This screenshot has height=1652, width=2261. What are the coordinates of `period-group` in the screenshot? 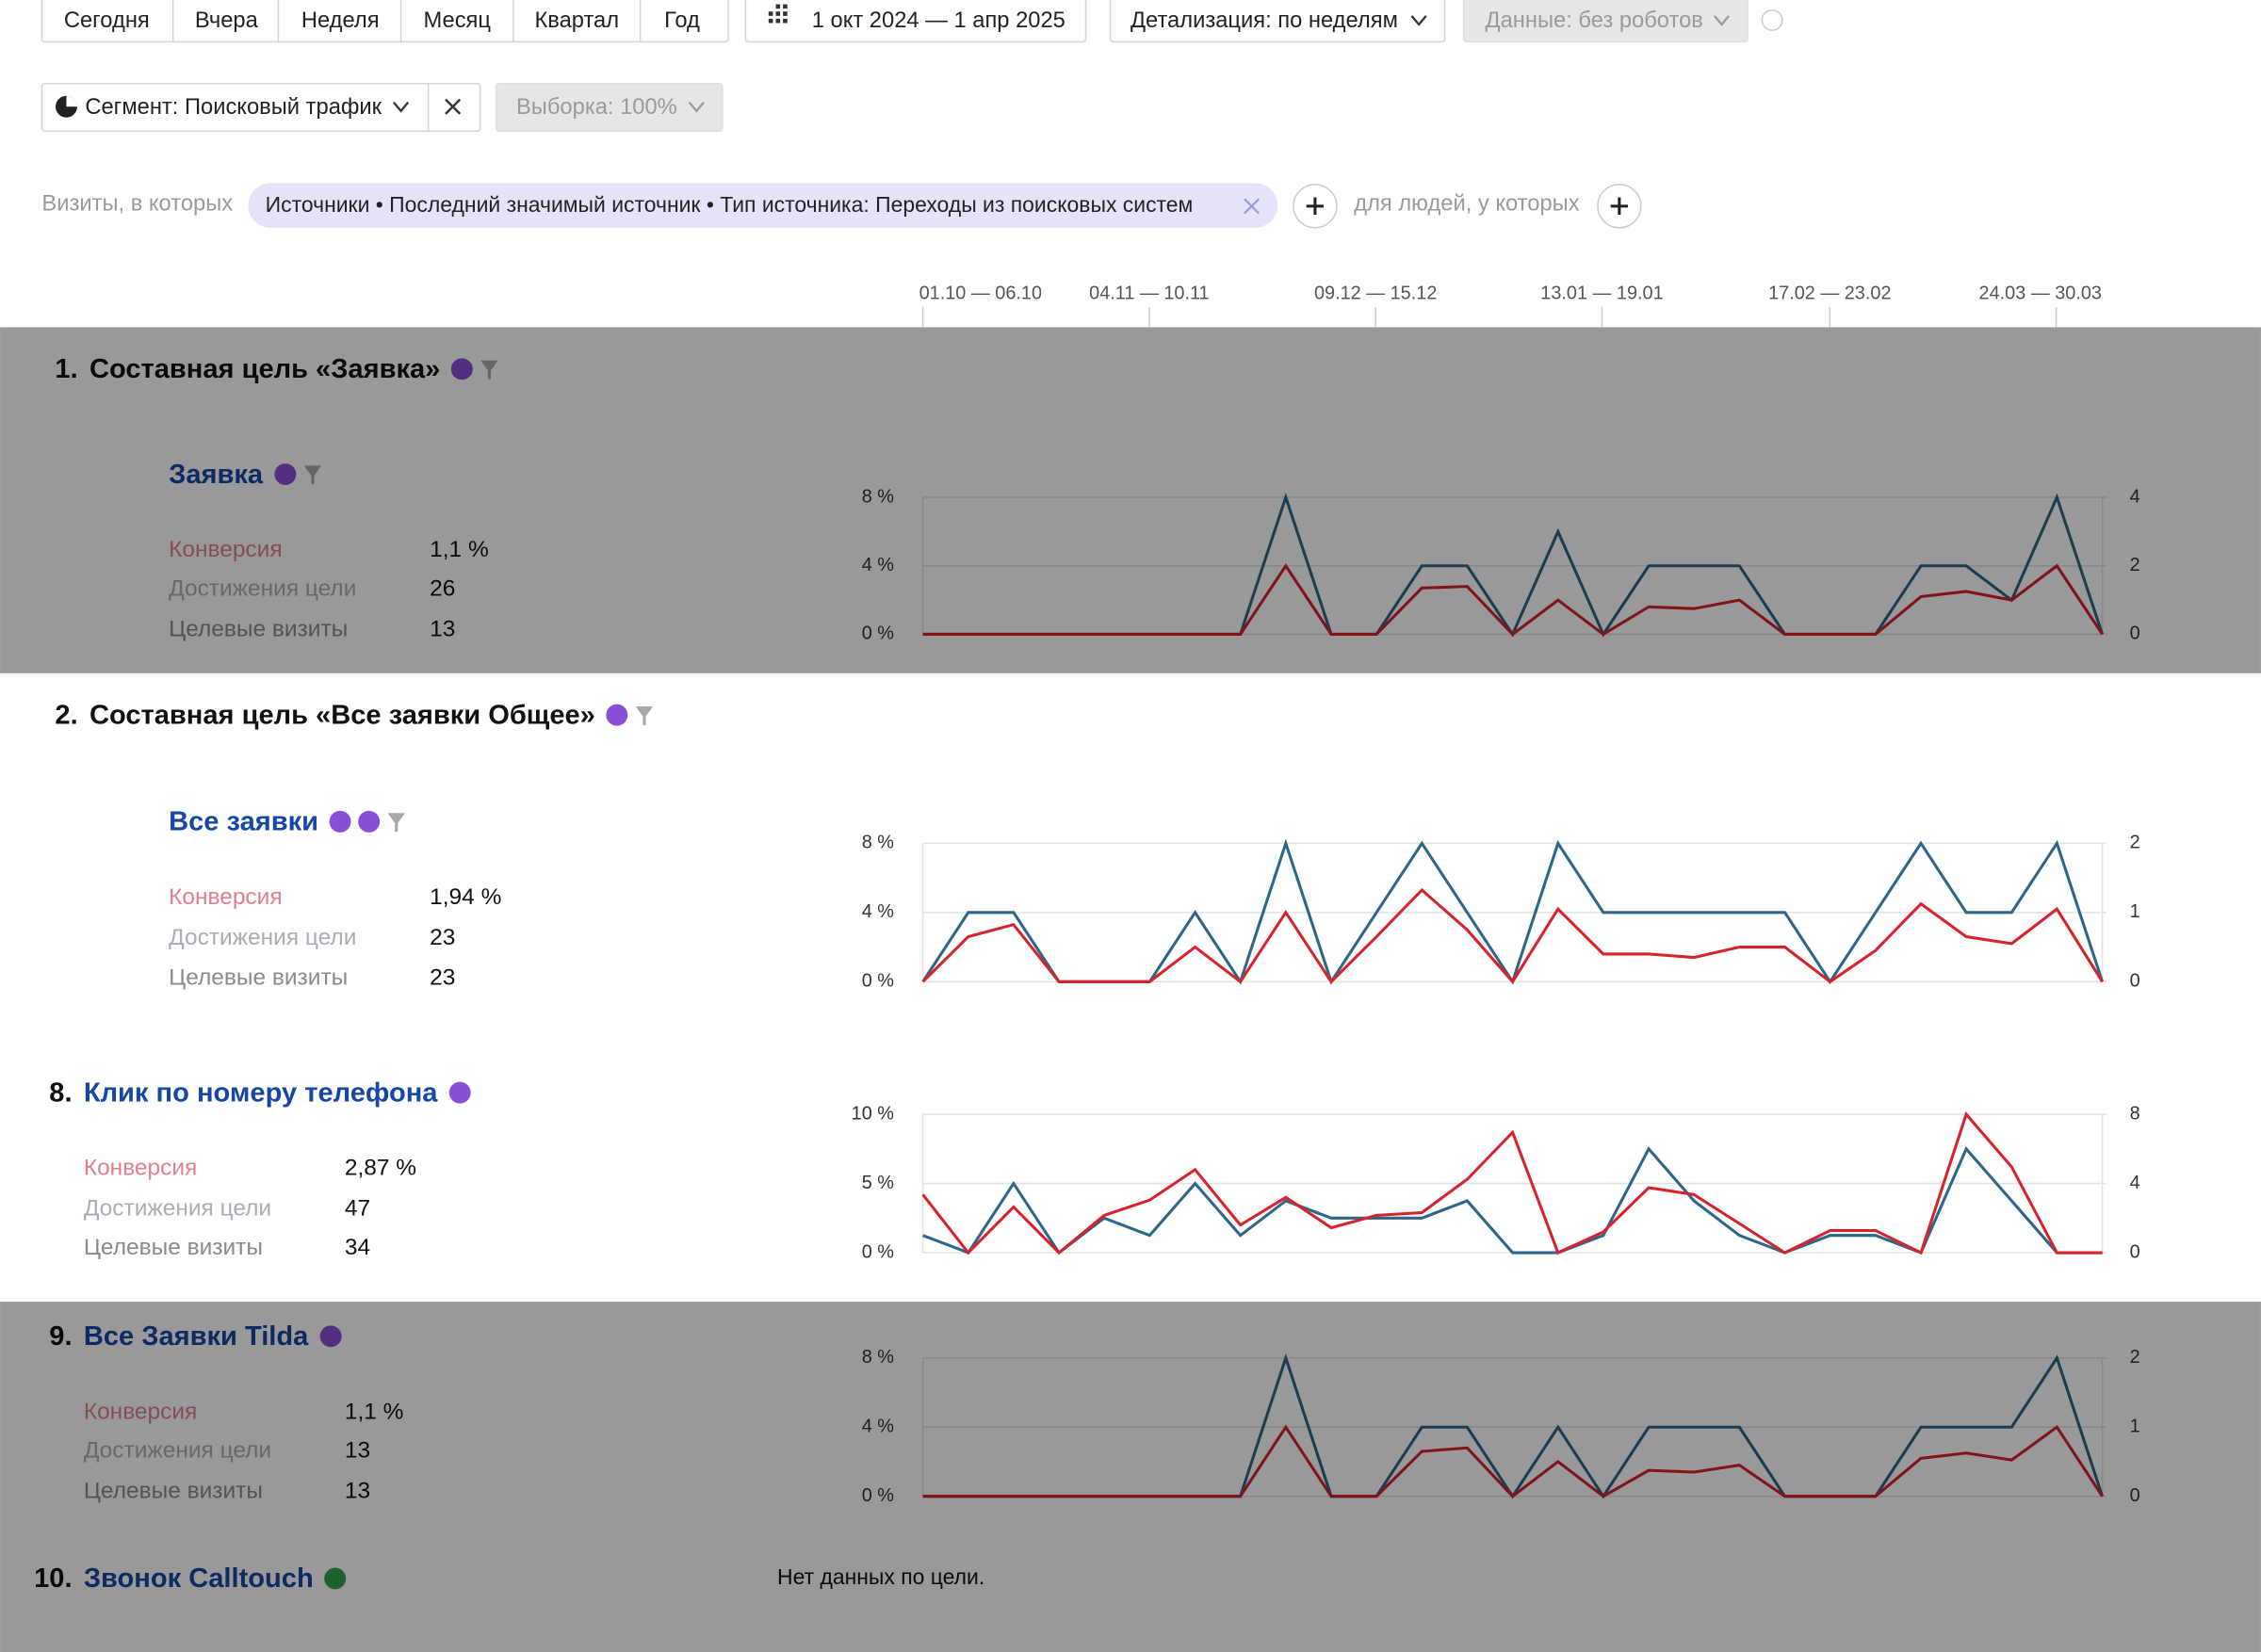 It's located at (385, 21).